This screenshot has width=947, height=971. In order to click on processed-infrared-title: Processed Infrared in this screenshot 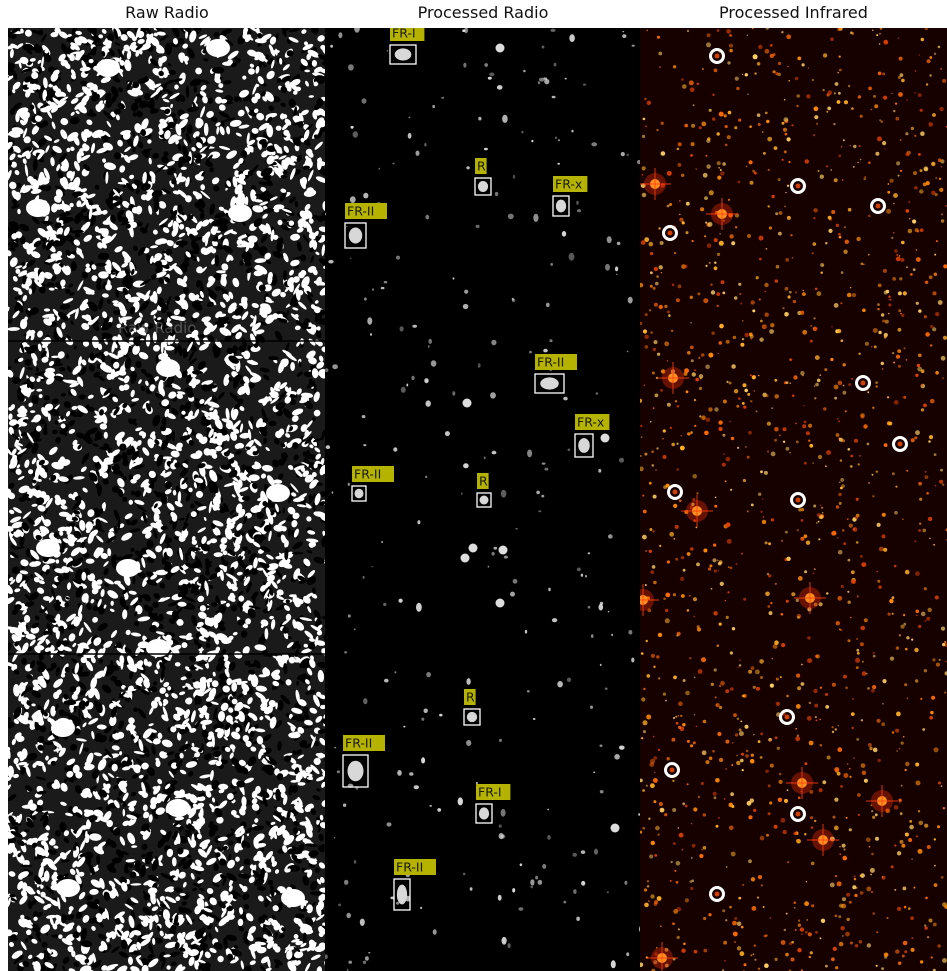, I will do `click(793, 12)`.